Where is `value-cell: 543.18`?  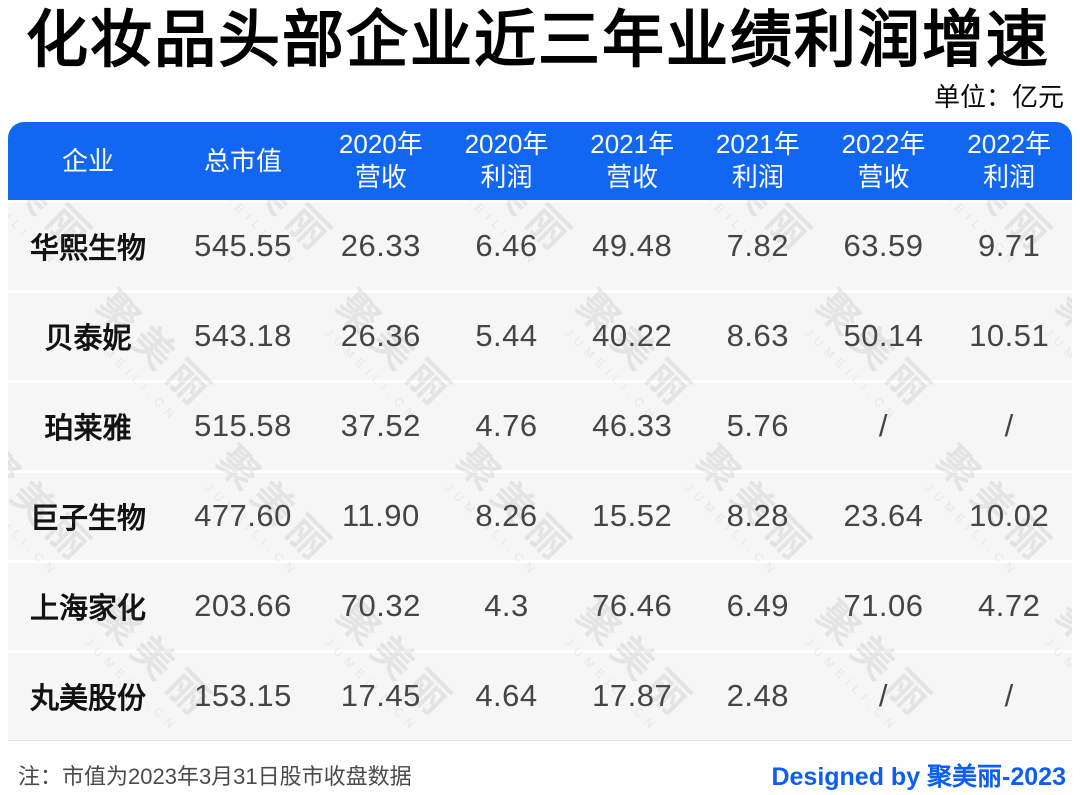
value-cell: 543.18 is located at coordinates (243, 336).